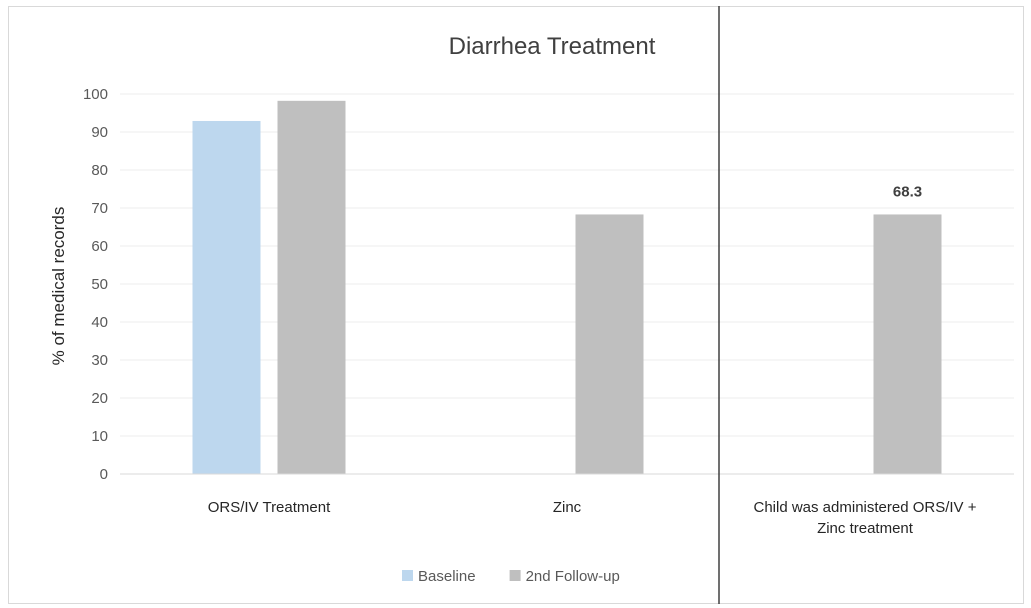 This screenshot has width=1031, height=608. I want to click on y-tick-label: 40, so click(99, 322).